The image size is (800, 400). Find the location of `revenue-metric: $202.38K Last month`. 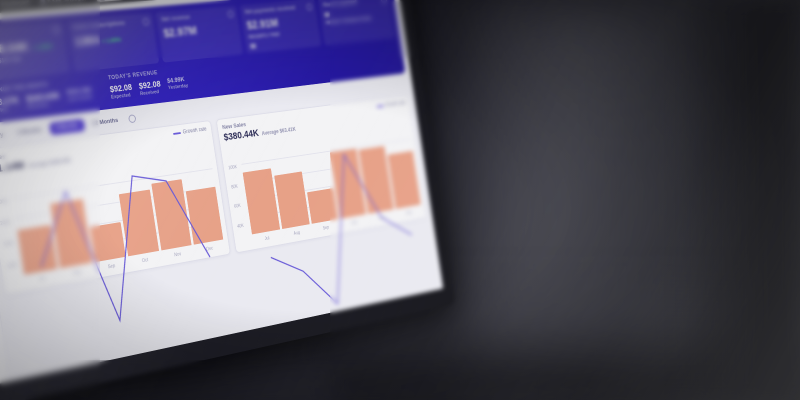

revenue-metric: $202.38K Last month is located at coordinates (79, 96).